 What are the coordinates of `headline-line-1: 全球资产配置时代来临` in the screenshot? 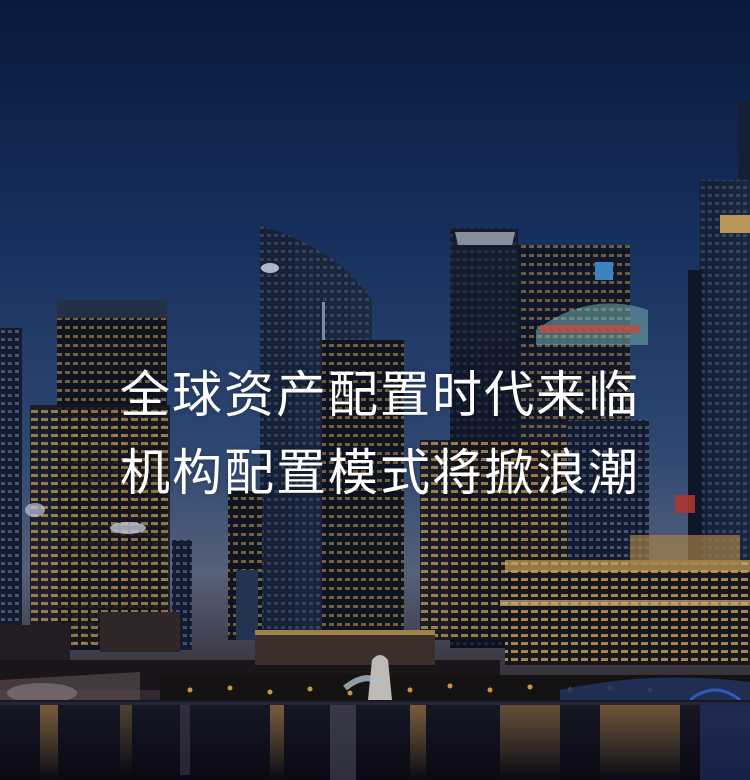 It's located at (380, 395).